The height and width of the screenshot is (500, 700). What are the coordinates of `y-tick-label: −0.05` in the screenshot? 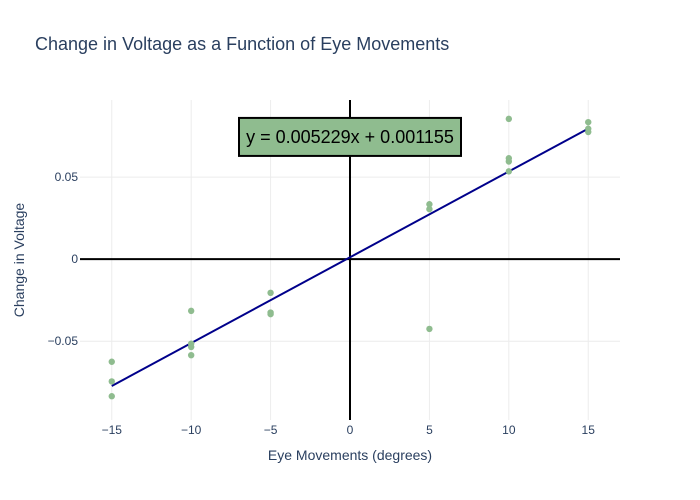 It's located at (63, 341).